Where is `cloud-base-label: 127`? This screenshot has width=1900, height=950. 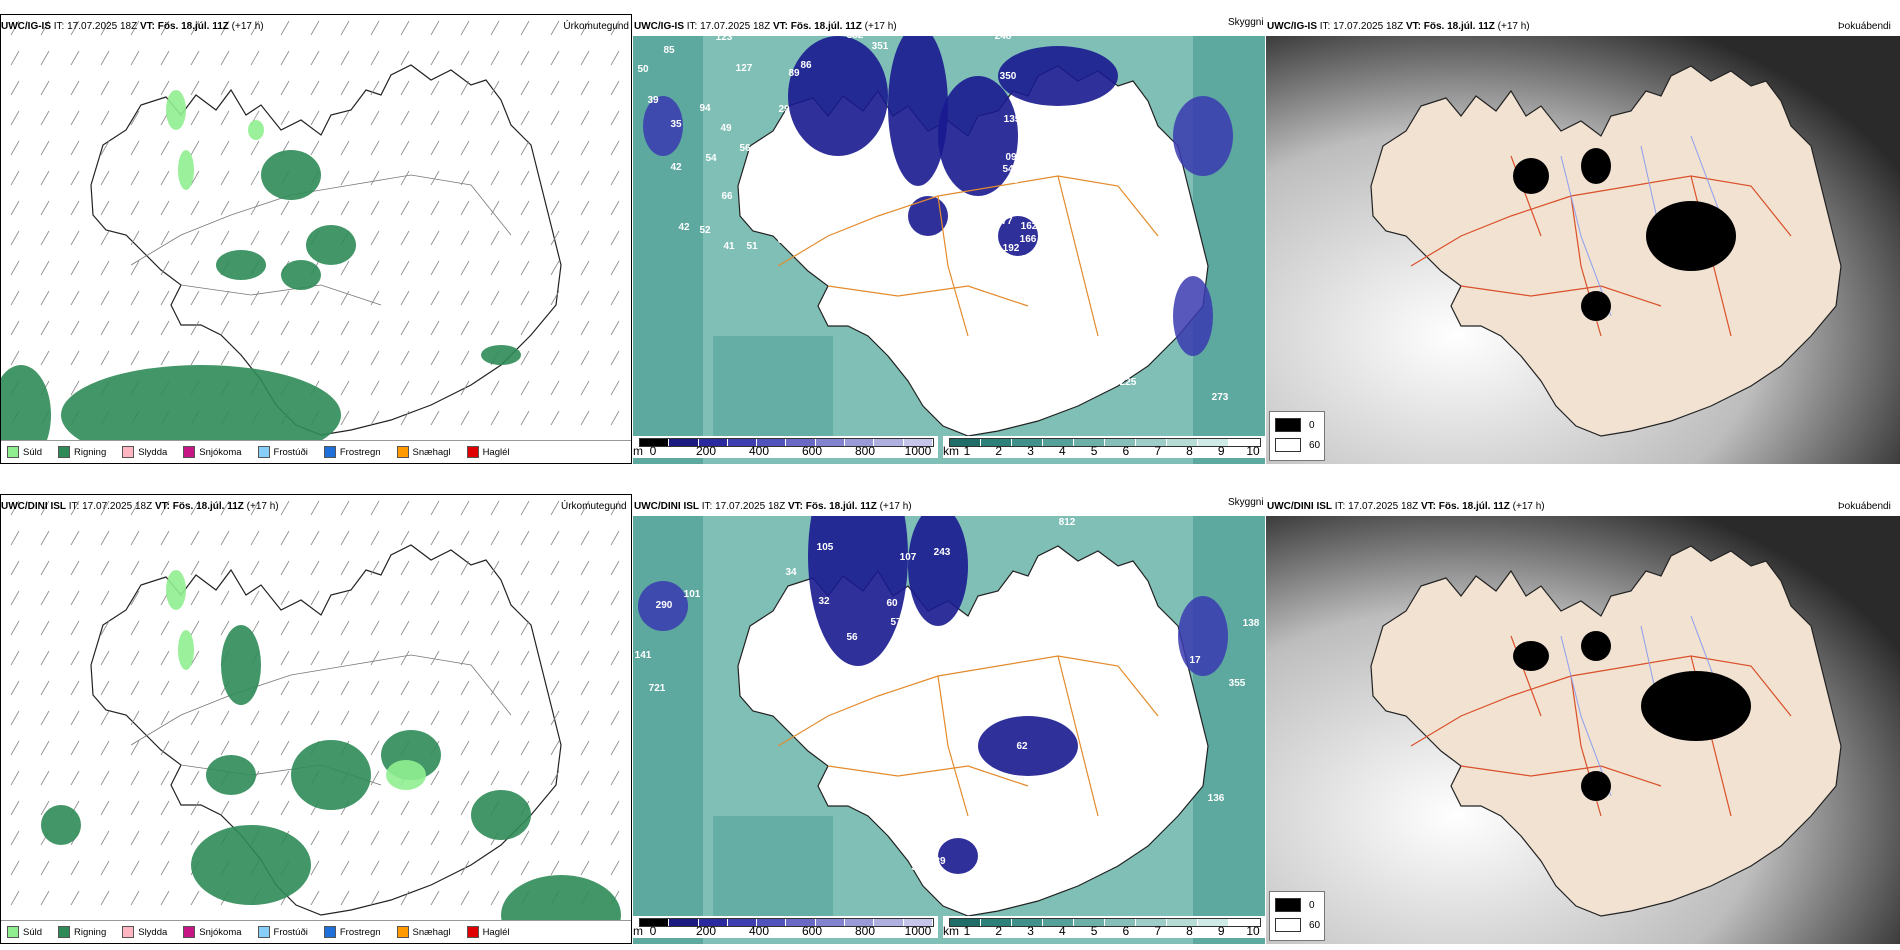
cloud-base-label: 127 is located at coordinates (744, 68).